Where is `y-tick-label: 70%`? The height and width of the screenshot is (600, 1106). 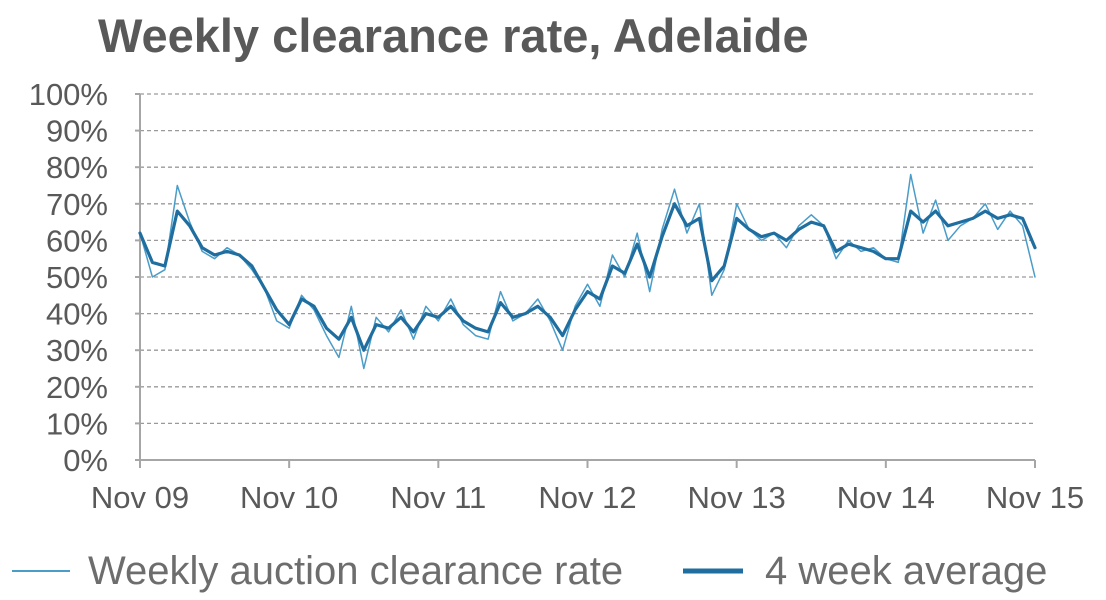 y-tick-label: 70% is located at coordinates (77, 204).